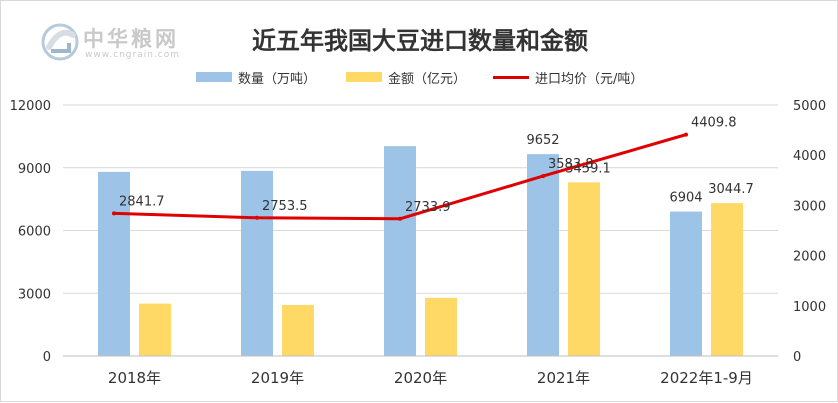 The width and height of the screenshot is (838, 403). What do you see at coordinates (428, 207) in the screenshot?
I see `data-label-price: 2733.9` at bounding box center [428, 207].